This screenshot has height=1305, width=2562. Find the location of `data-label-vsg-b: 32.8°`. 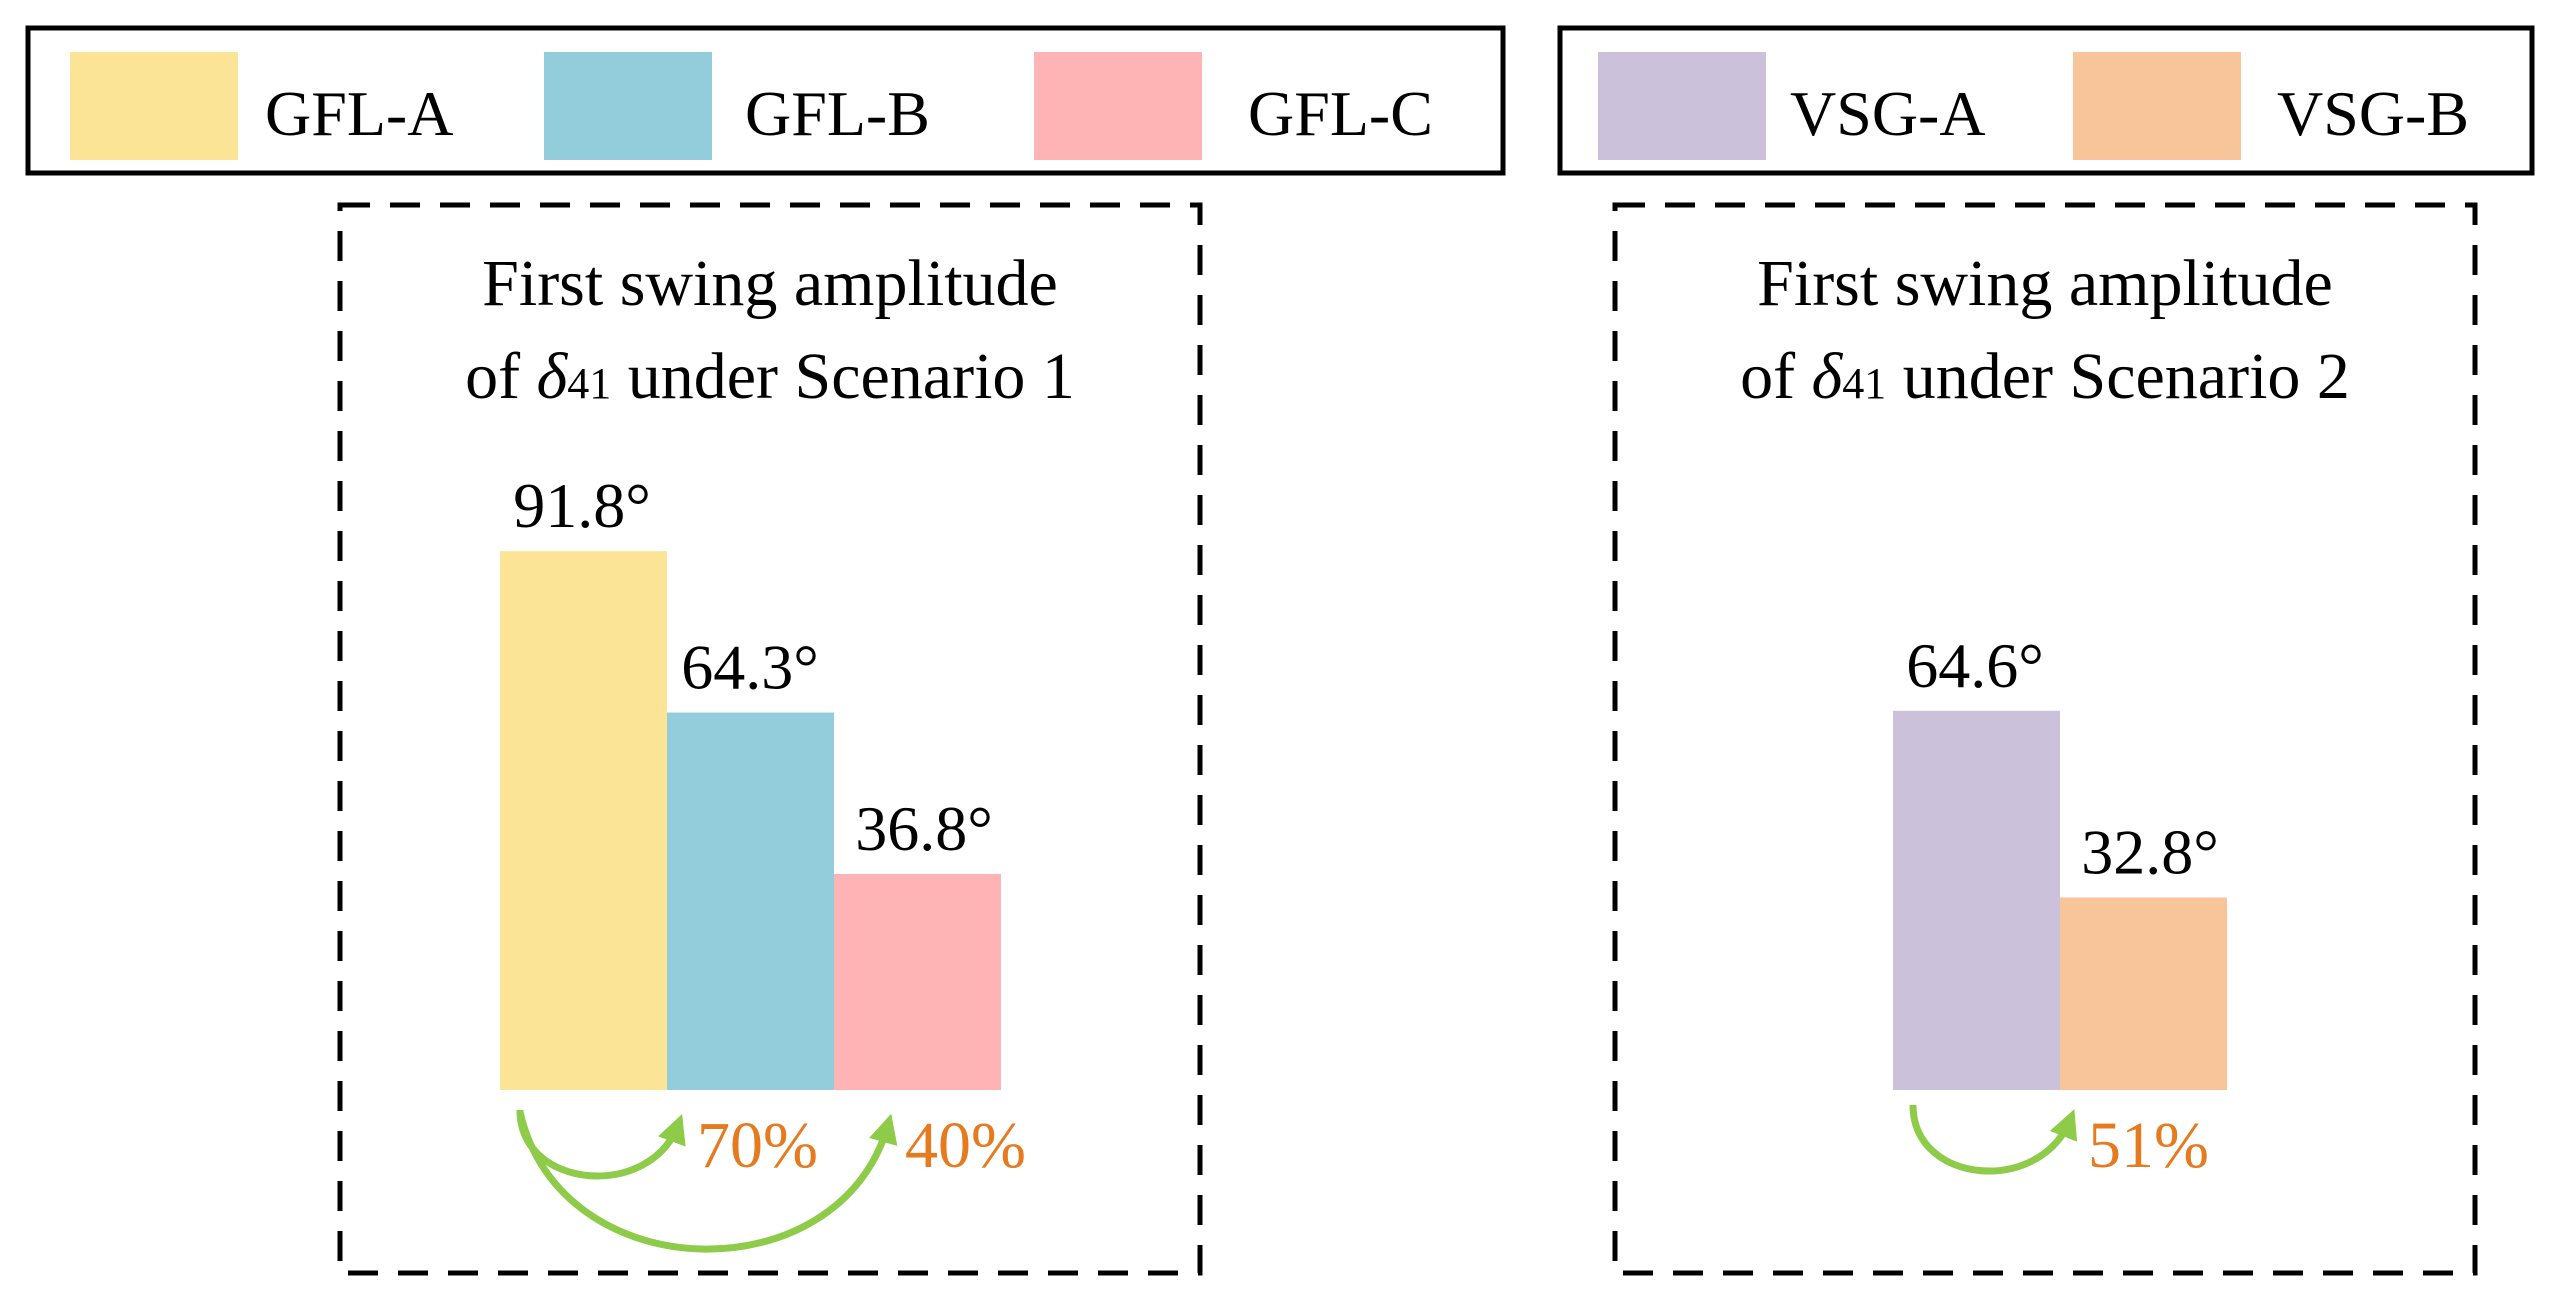

data-label-vsg-b: 32.8° is located at coordinates (2150, 851).